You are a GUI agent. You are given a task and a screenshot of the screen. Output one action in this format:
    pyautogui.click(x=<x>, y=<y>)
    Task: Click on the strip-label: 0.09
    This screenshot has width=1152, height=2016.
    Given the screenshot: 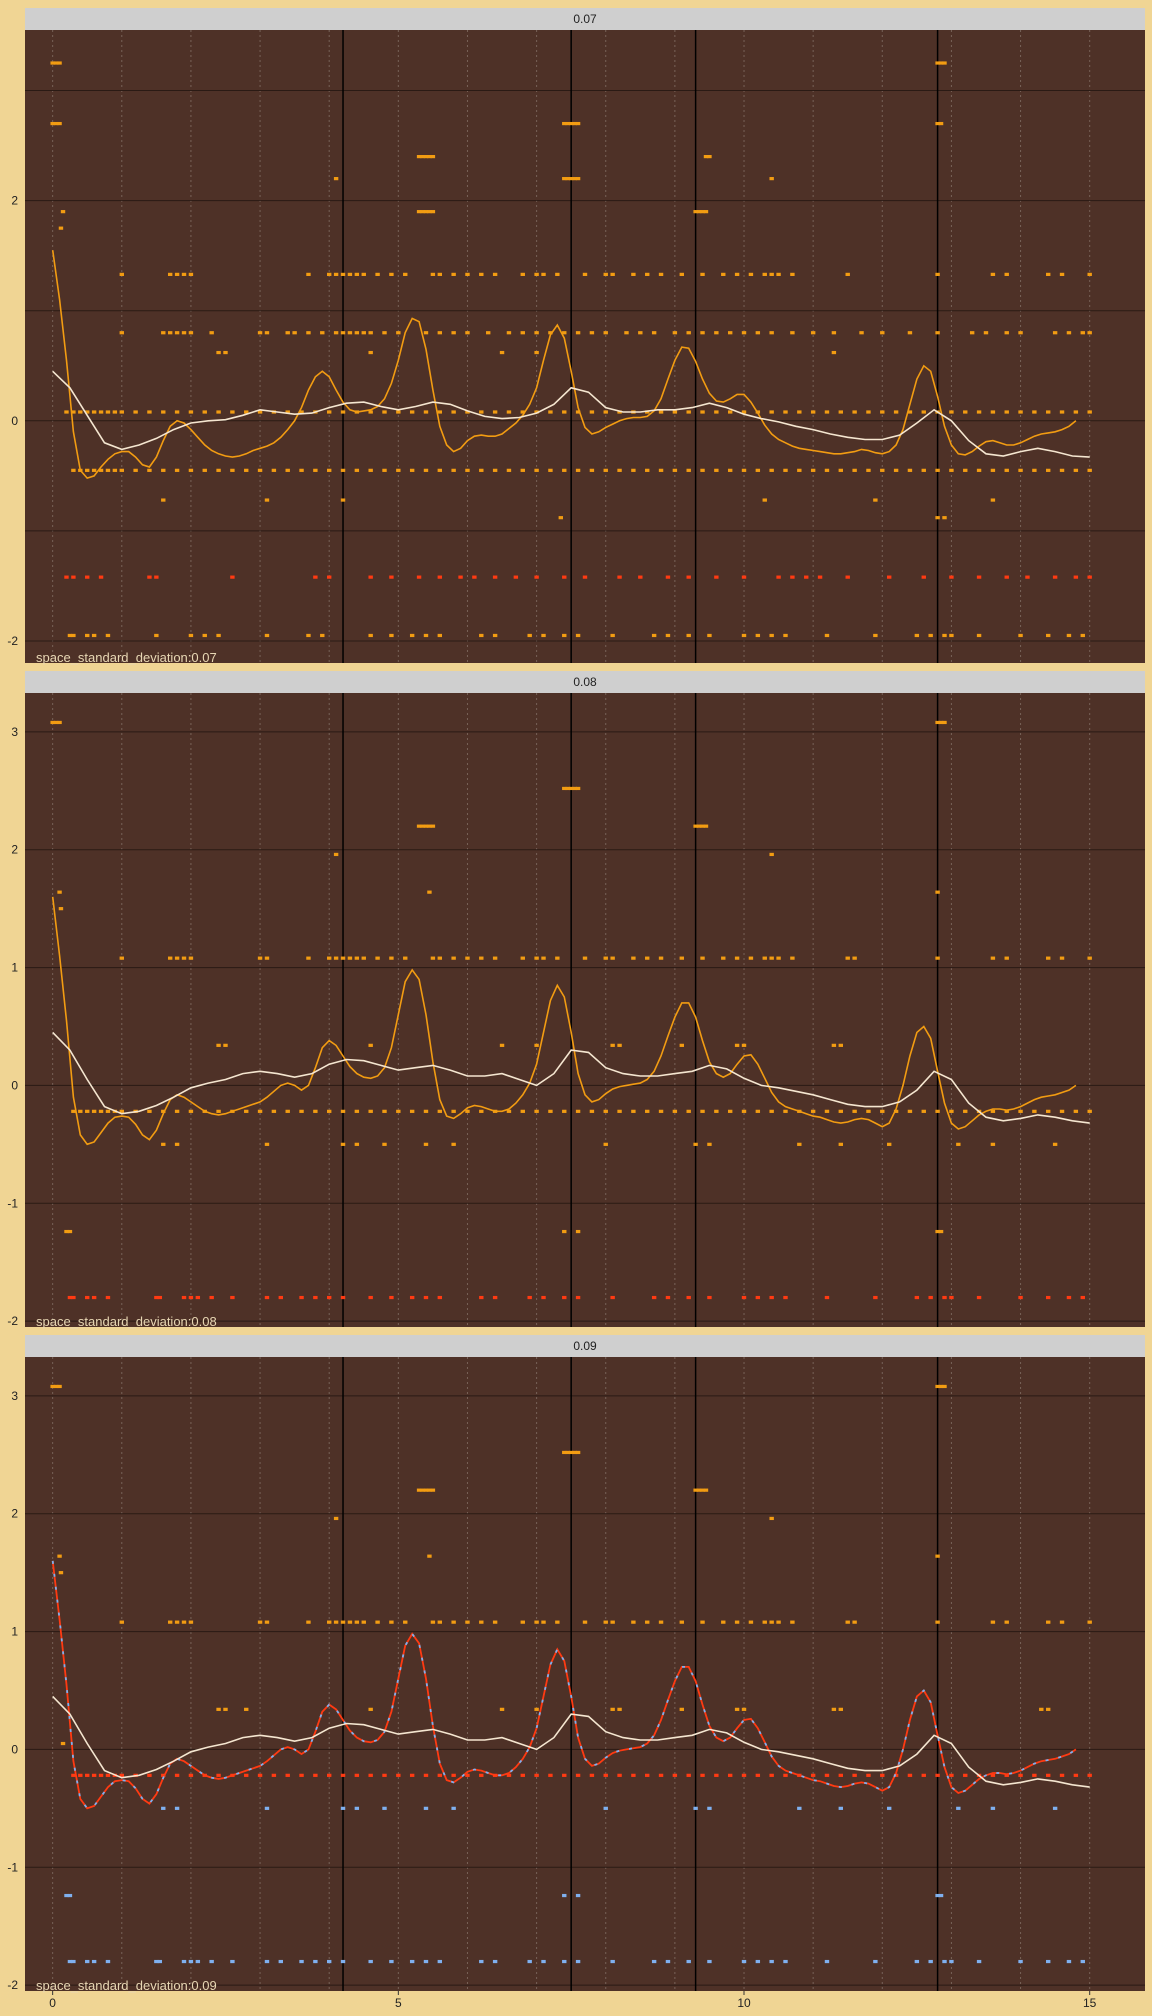 What is the action you would take?
    pyautogui.click(x=585, y=1346)
    